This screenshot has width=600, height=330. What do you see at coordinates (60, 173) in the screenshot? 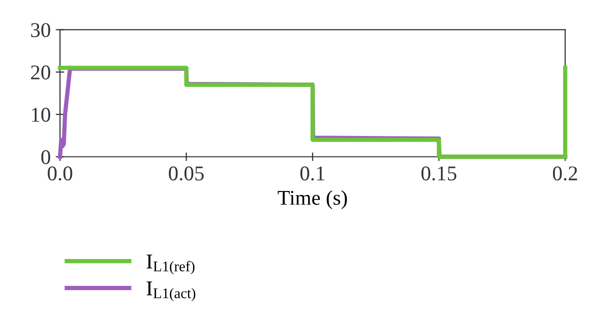
I see `x-tick-label: 0.0` at bounding box center [60, 173].